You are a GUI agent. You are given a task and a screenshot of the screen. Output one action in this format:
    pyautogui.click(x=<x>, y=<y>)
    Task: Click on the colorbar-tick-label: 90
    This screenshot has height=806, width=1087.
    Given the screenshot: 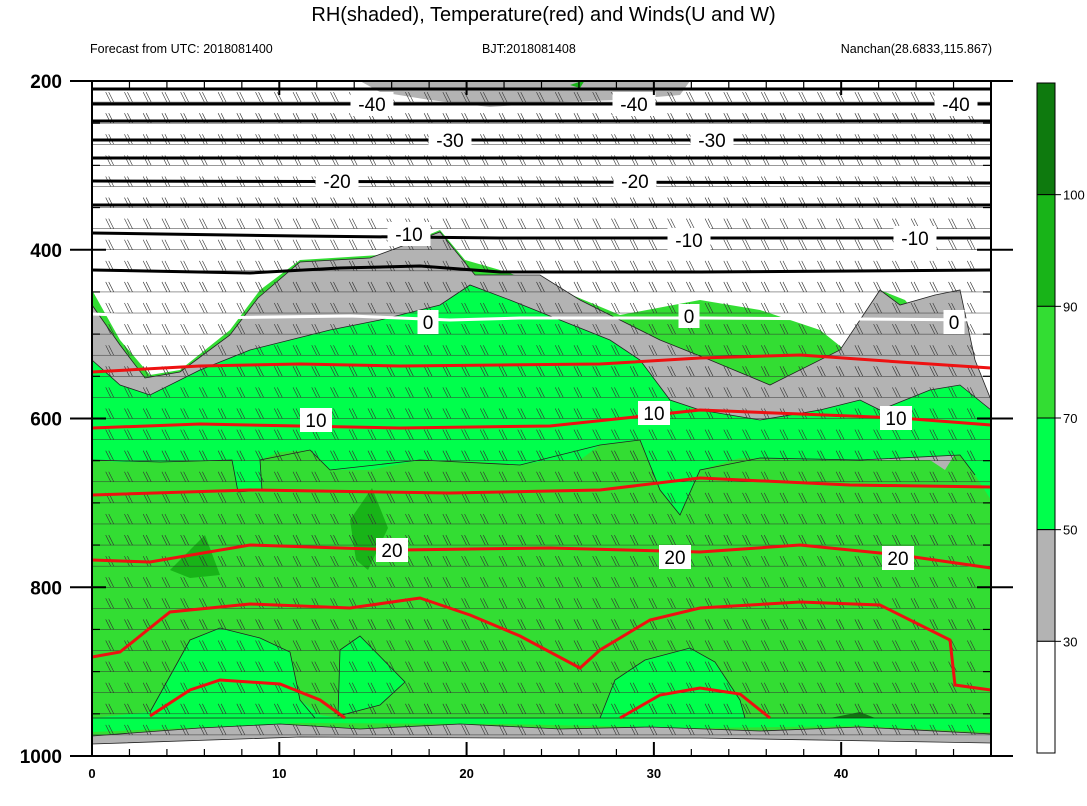 What is the action you would take?
    pyautogui.click(x=1070, y=306)
    